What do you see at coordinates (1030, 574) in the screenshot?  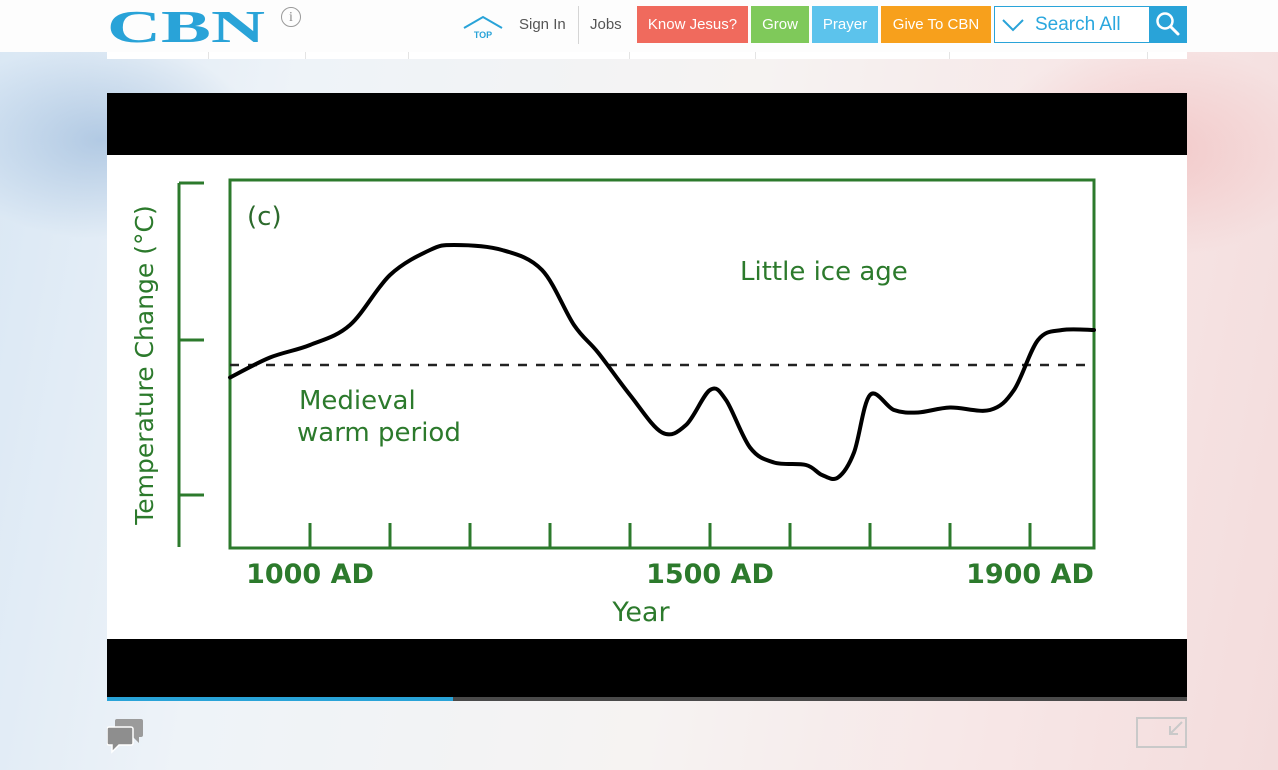 I see `x-tick-label: 1900 AD` at bounding box center [1030, 574].